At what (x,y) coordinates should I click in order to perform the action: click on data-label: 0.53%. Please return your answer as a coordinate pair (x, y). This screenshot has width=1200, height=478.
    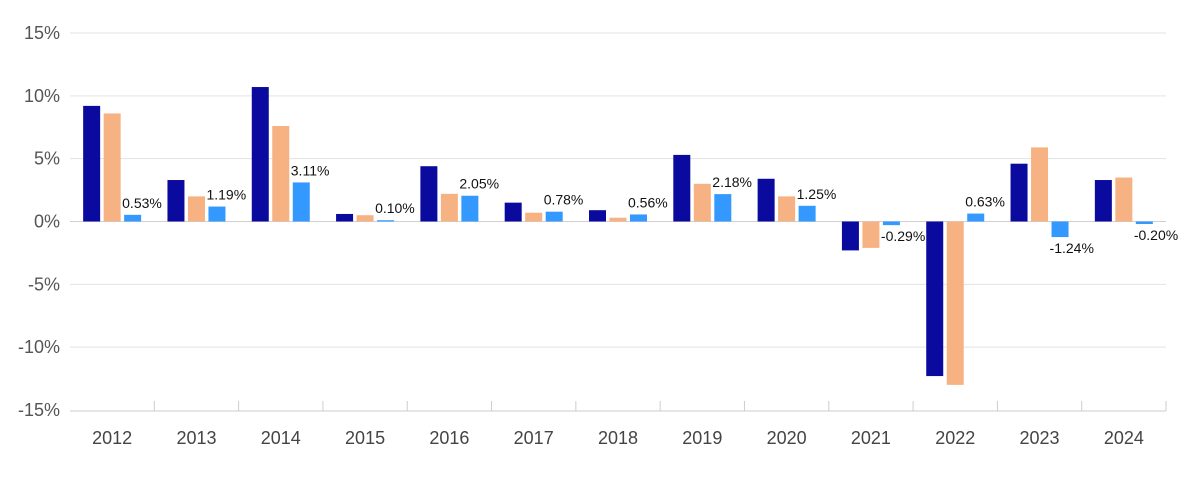
    Looking at the image, I should click on (142, 203).